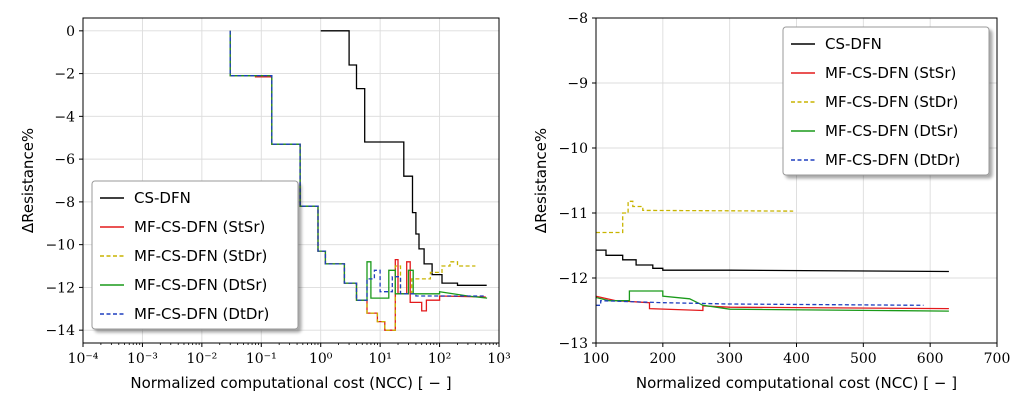 Image resolution: width=1025 pixels, height=394 pixels. Describe the element at coordinates (573, 344) in the screenshot. I see `y-tick-label: −13` at that location.